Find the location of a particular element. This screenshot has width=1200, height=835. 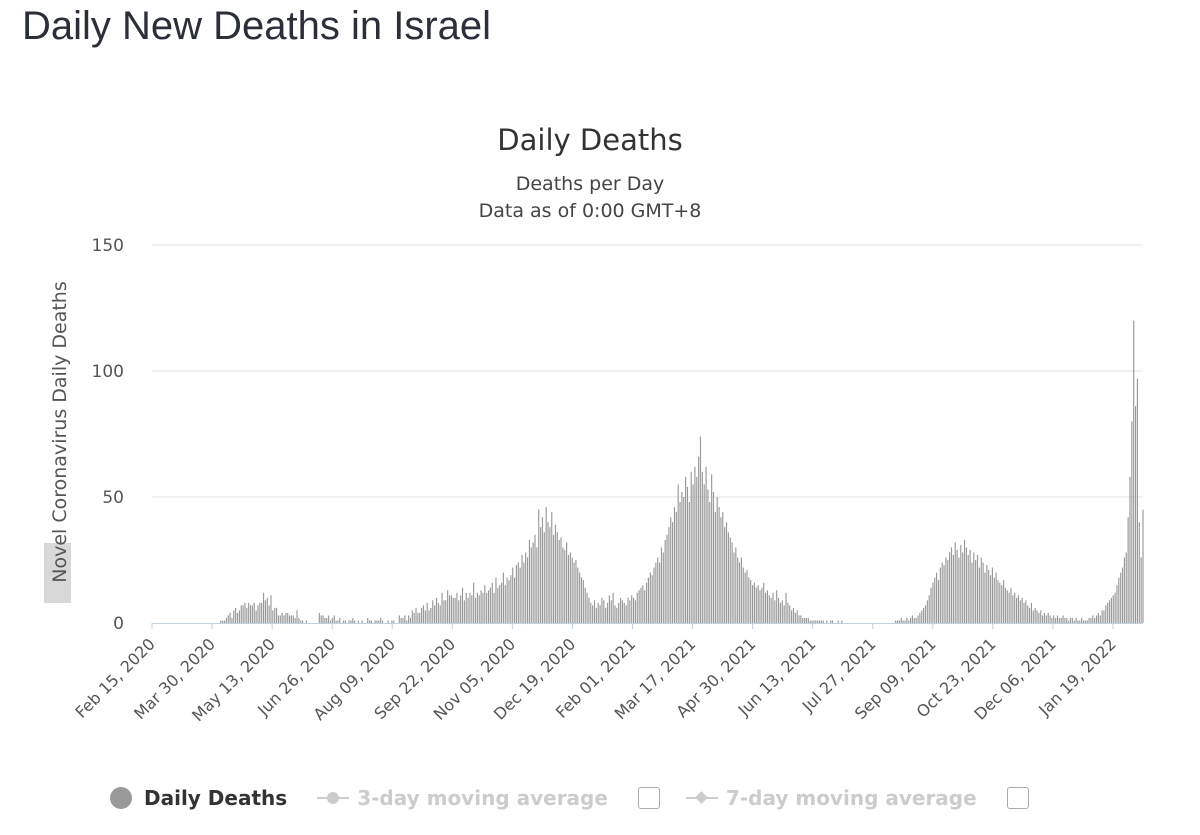

y-tick-label: 0 is located at coordinates (118, 624).